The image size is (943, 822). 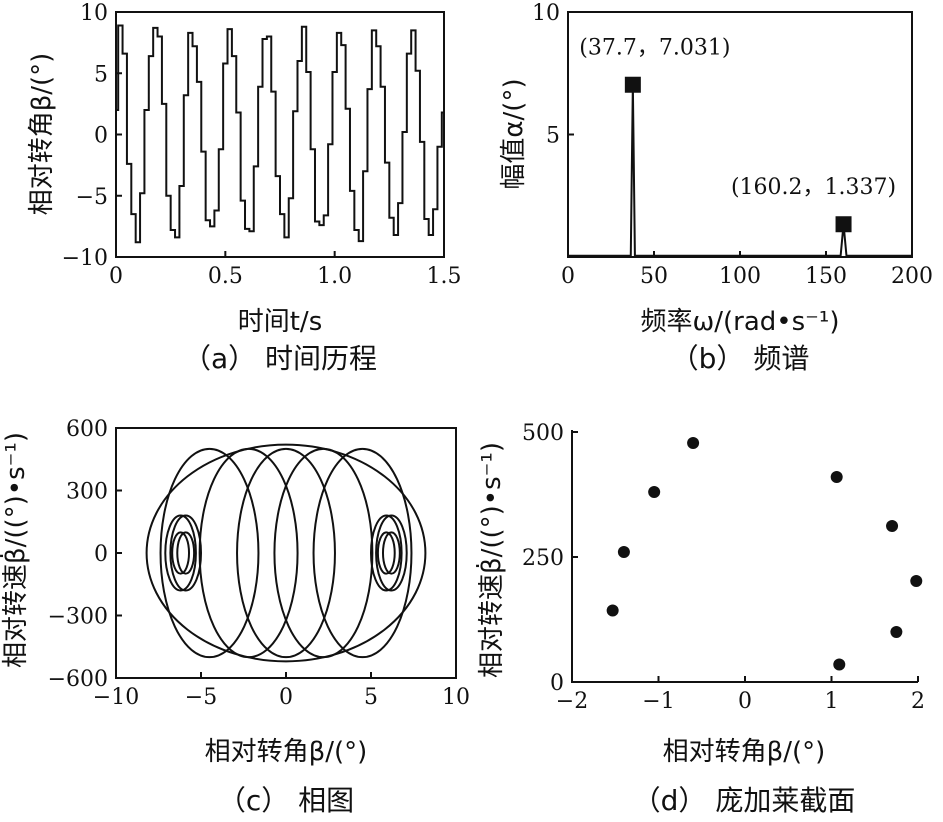 I want to click on panel-d-xlabel: 相对转角β/(°), so click(x=744, y=752).